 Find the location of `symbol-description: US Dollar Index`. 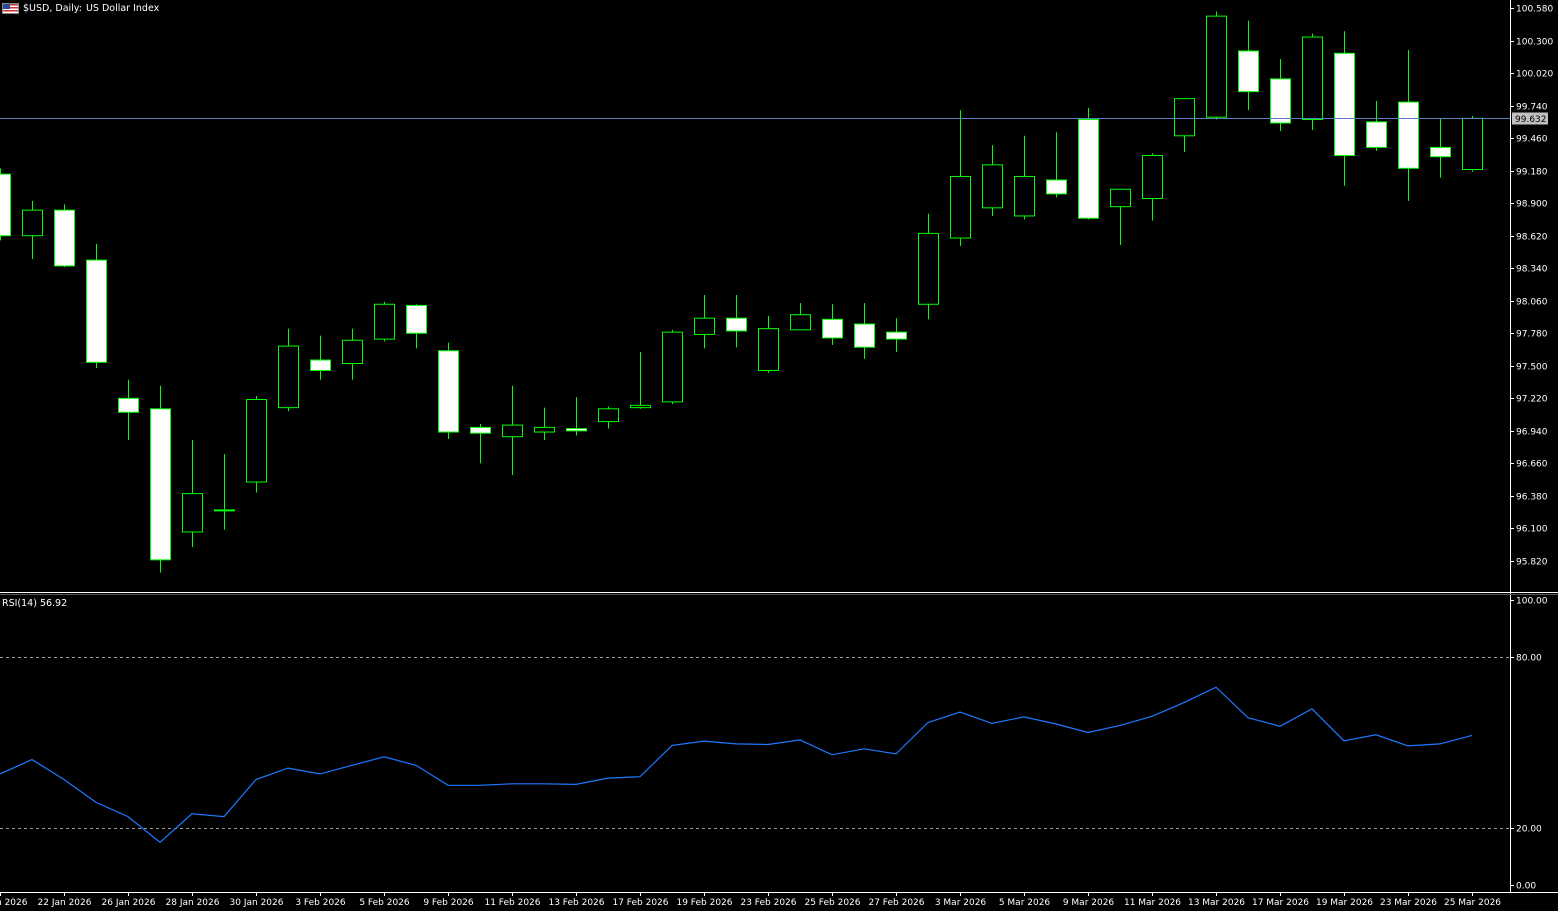

symbol-description: US Dollar Index is located at coordinates (122, 8).